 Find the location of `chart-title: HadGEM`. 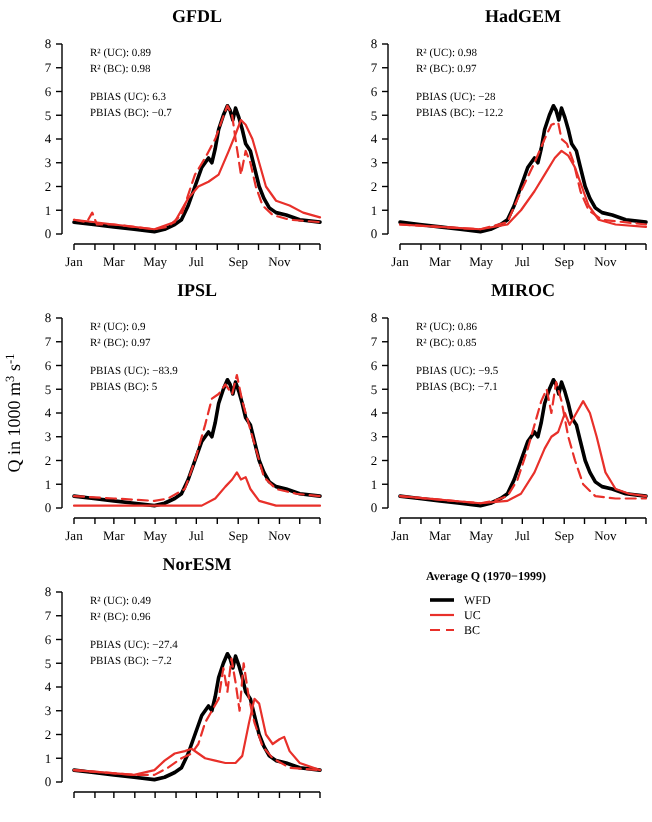

chart-title: HadGEM is located at coordinates (523, 16).